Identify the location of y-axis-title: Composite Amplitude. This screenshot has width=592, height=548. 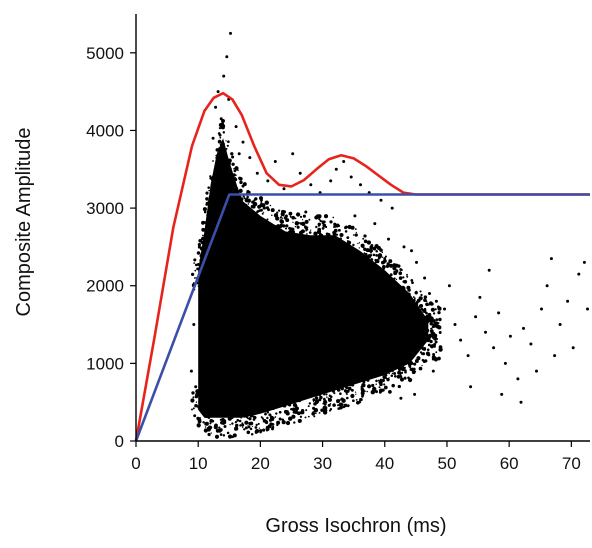
(24, 222).